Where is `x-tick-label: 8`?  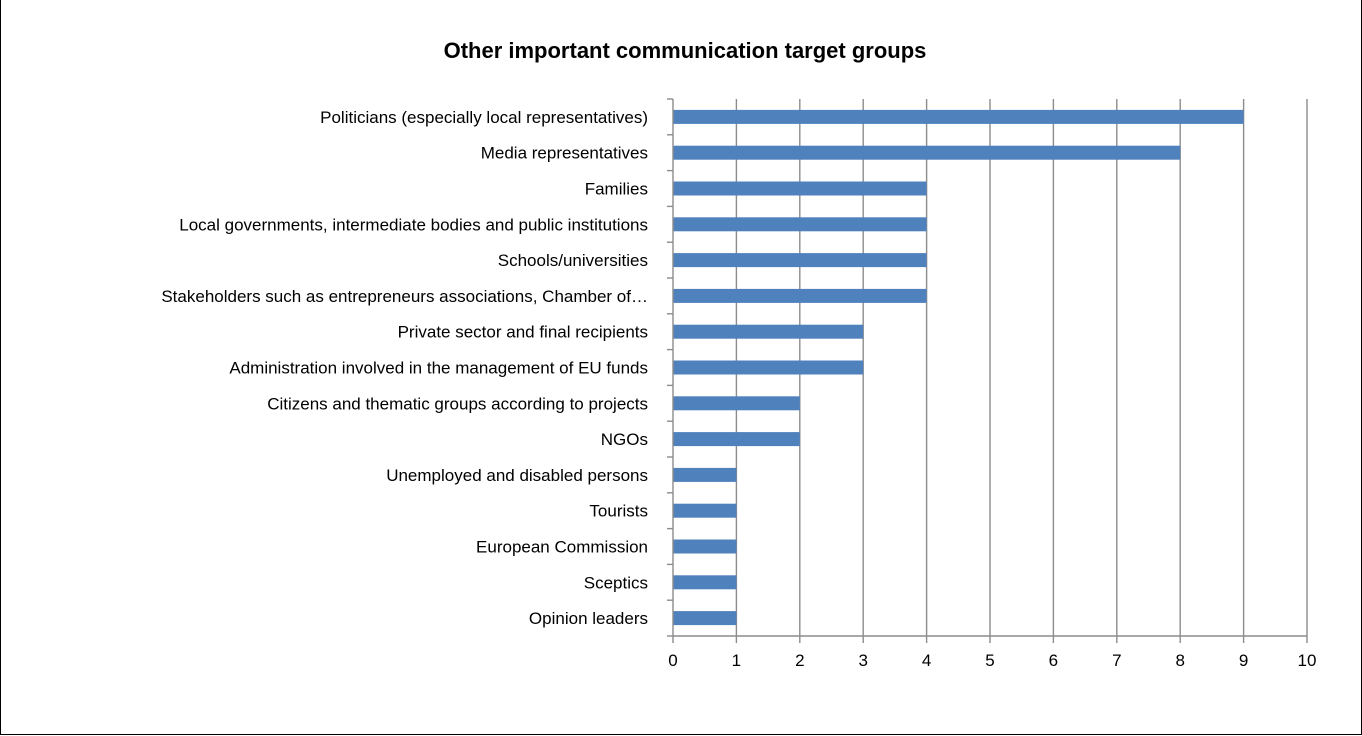
x-tick-label: 8 is located at coordinates (1179, 660).